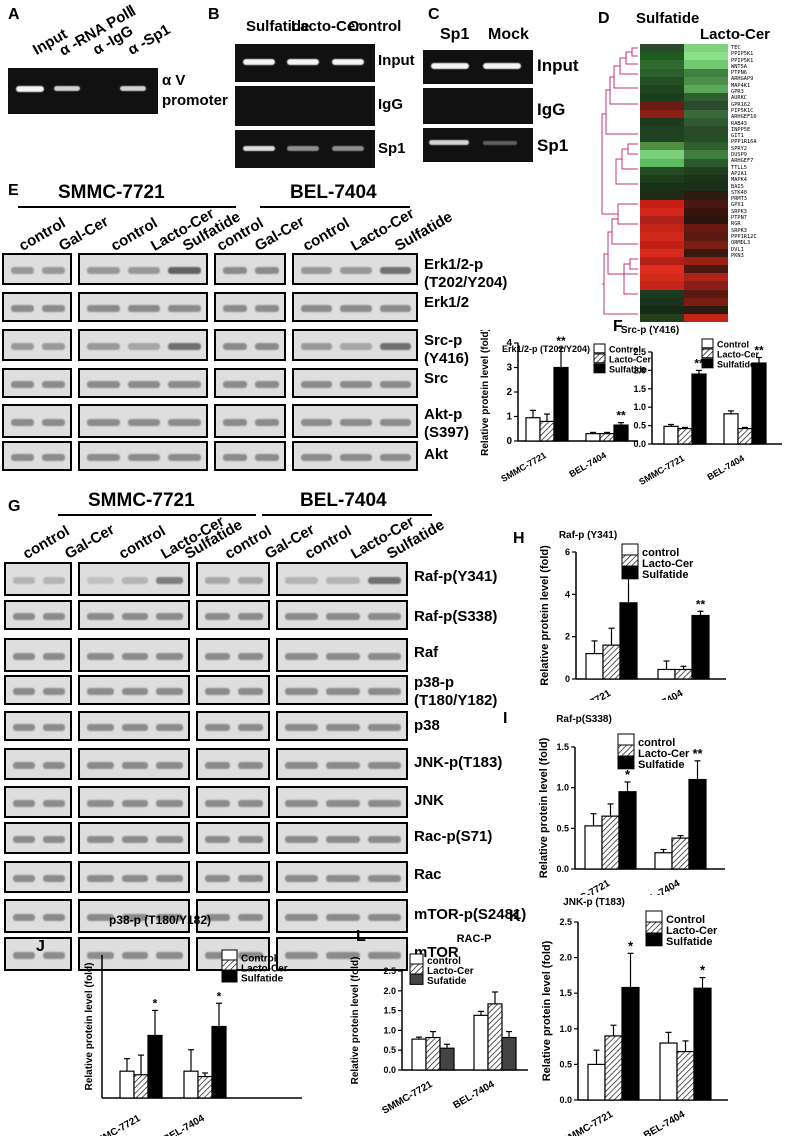  I want to click on group-label: BEL-7404, so click(343, 500).